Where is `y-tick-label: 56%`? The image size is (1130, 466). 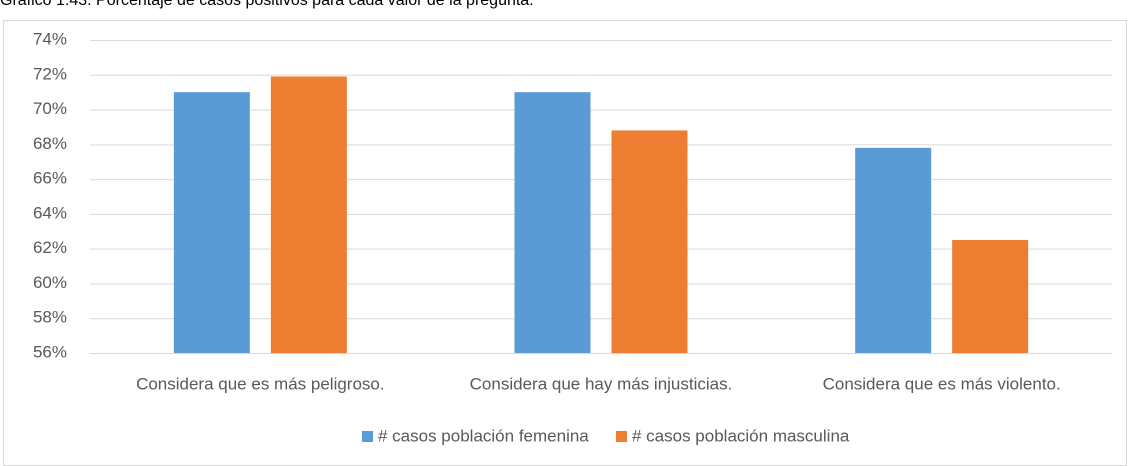
y-tick-label: 56% is located at coordinates (50, 351).